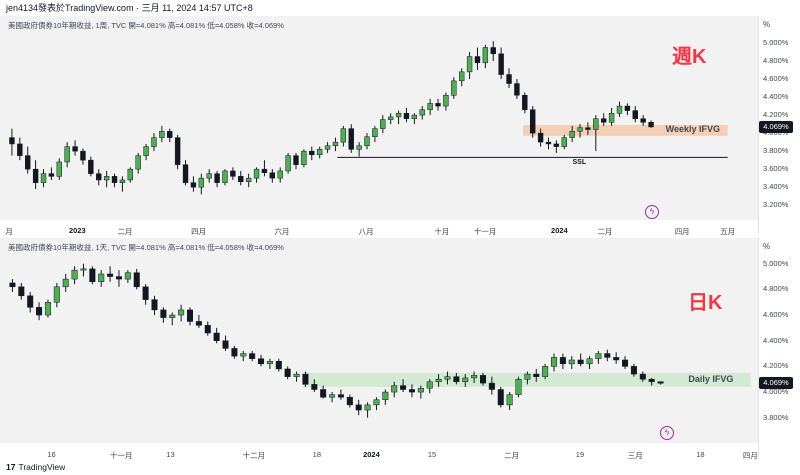 The image size is (800, 475). What do you see at coordinates (779, 348) in the screenshot?
I see `daily-price-axis` at bounding box center [779, 348].